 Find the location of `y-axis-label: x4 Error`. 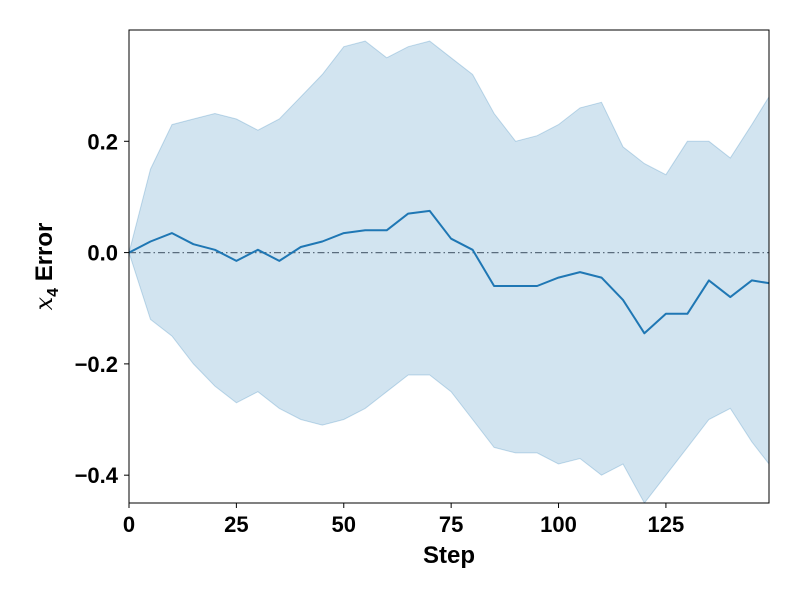

y-axis-label: x4 Error is located at coordinates (46, 267).